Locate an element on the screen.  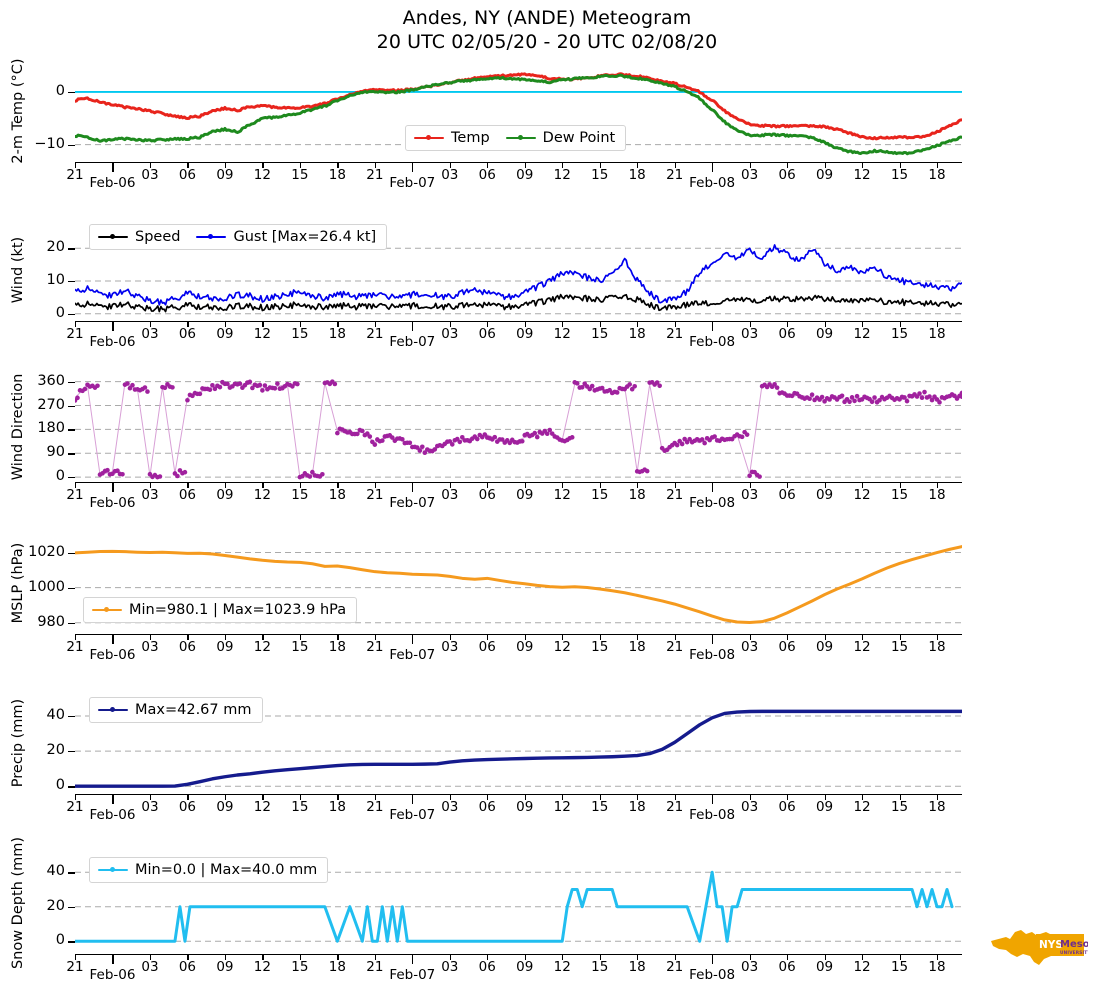
x-tick-label: Feb-08 is located at coordinates (712, 503).